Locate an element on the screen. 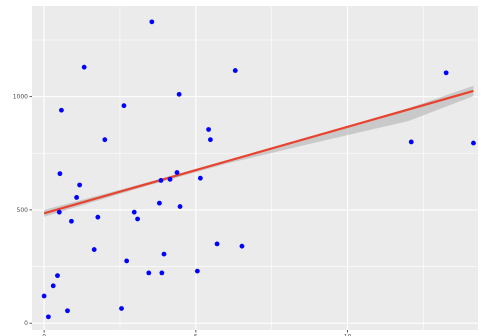 This screenshot has height=336, width=481. y-tick-label: 500 is located at coordinates (23, 210).